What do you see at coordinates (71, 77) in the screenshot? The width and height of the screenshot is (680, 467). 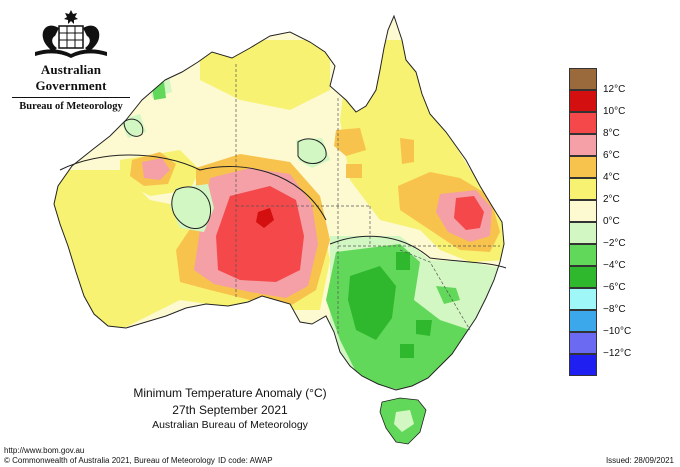 I see `government-name: Australian Government` at bounding box center [71, 77].